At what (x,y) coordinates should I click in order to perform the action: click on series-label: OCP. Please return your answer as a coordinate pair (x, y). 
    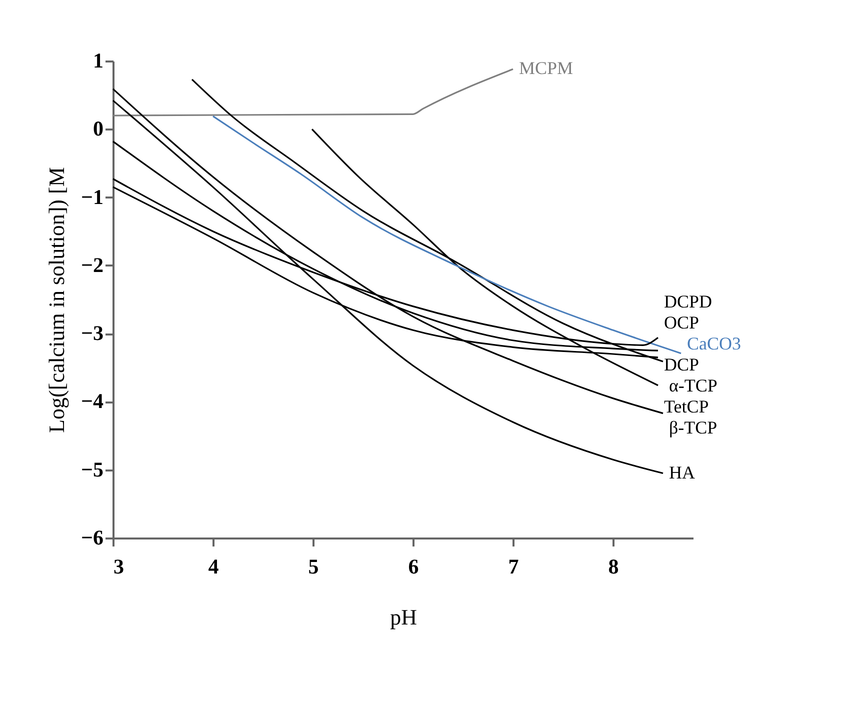
    Looking at the image, I should click on (682, 322).